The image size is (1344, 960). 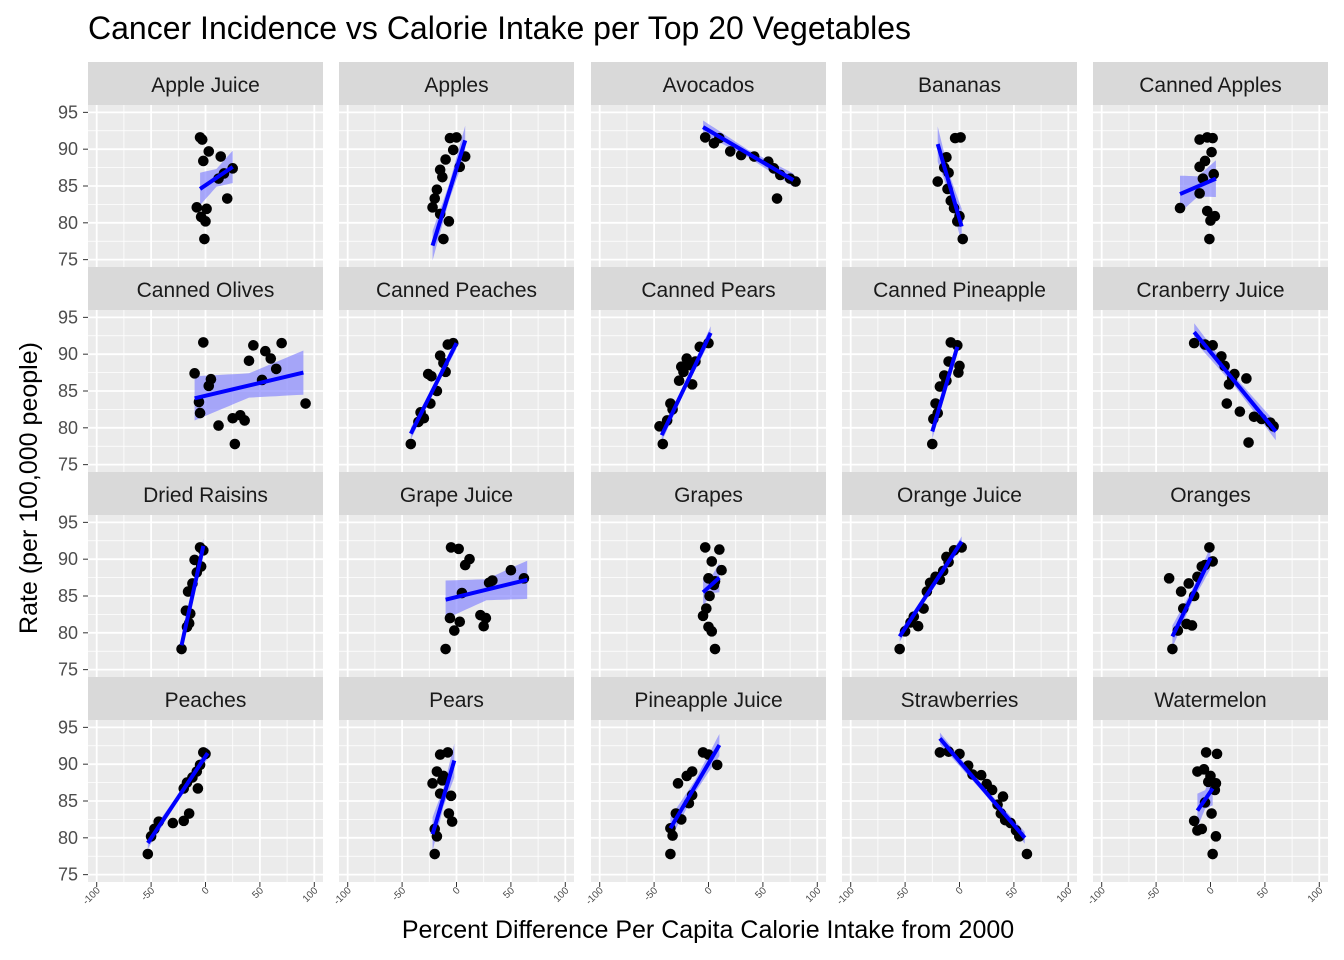 I want to click on y-tick-label: 75, so click(x=68, y=875).